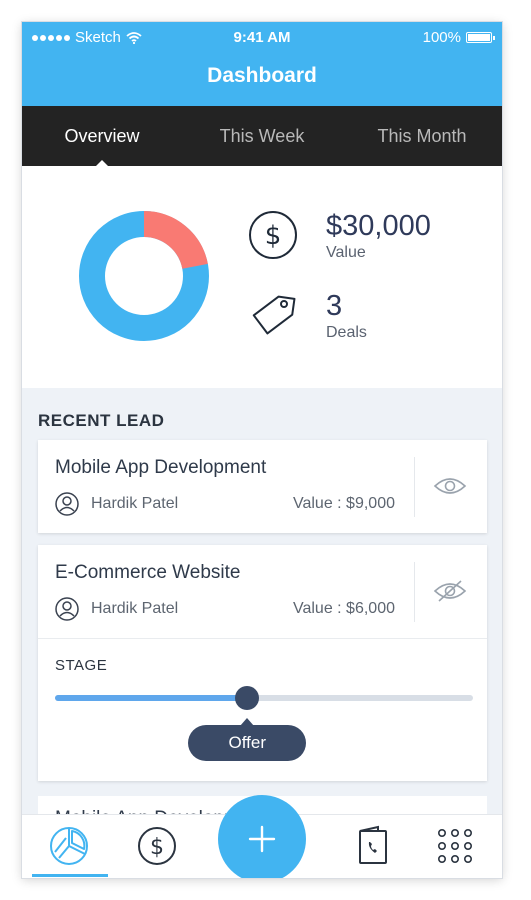 Image resolution: width=531 pixels, height=900 pixels. Describe the element at coordinates (450, 486) in the screenshot. I see `eye-icon` at that location.